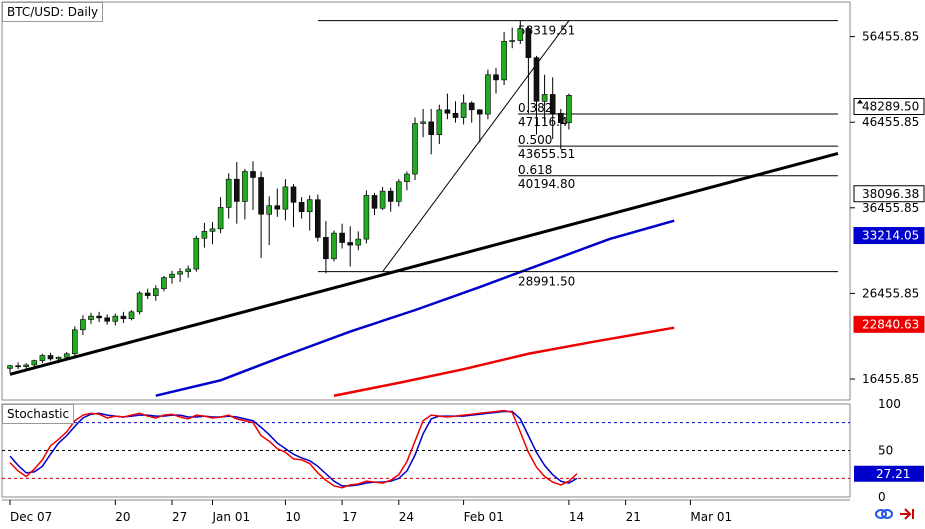  Describe the element at coordinates (543, 122) in the screenshot. I see `fibonacci-price-label: 47116.4` at that location.